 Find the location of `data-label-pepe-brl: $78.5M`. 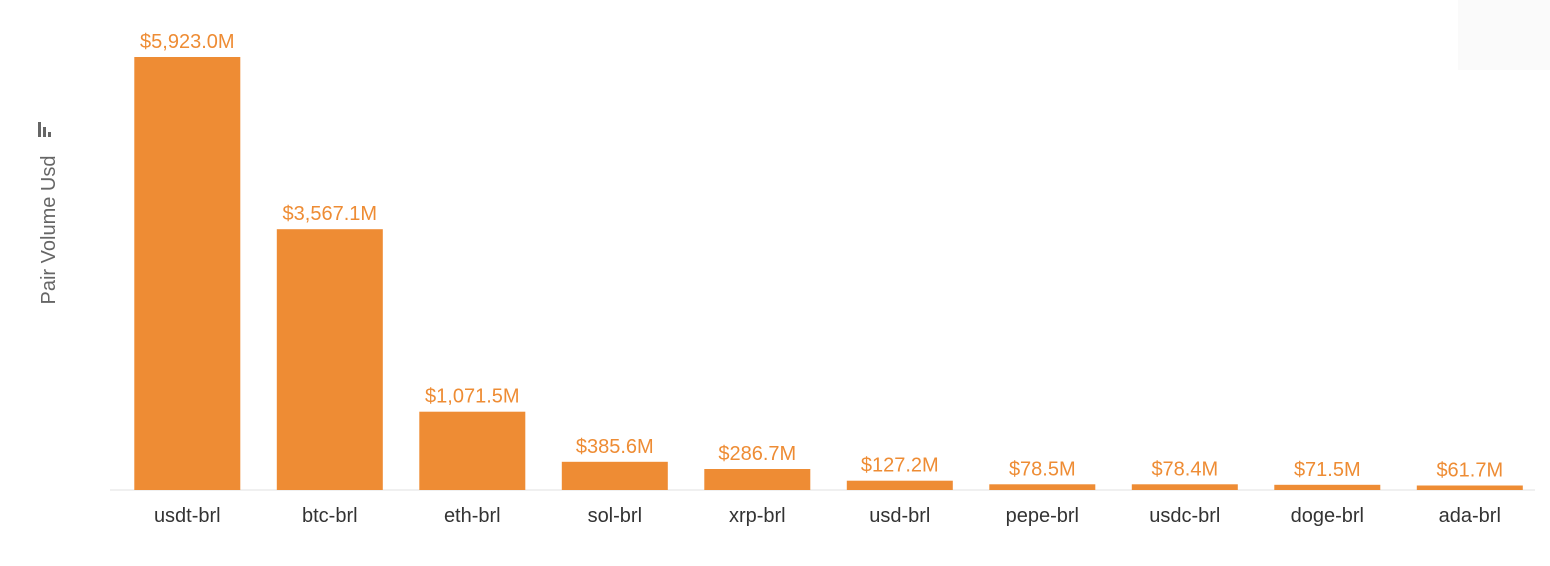

data-label-pepe-brl: $78.5M is located at coordinates (1042, 469).